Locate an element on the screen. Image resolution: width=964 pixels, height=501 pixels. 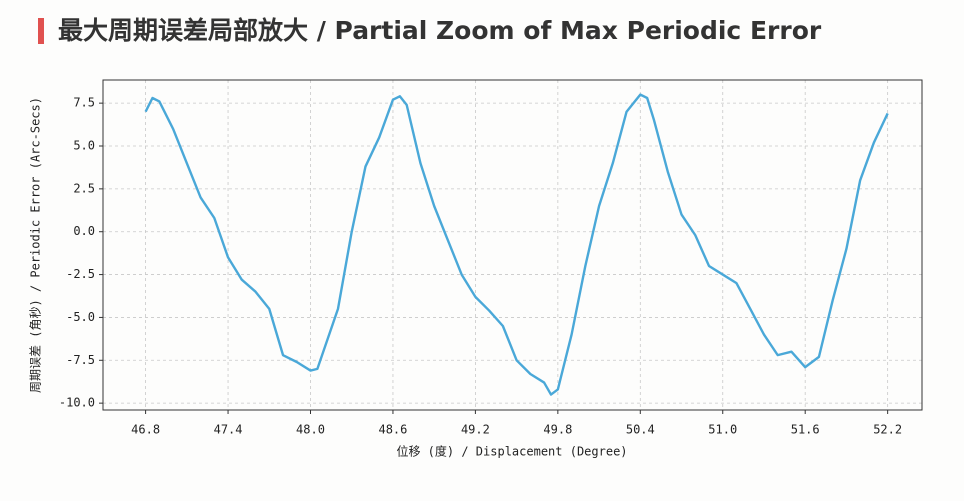
x-tick-label: 48.0 is located at coordinates (310, 430).